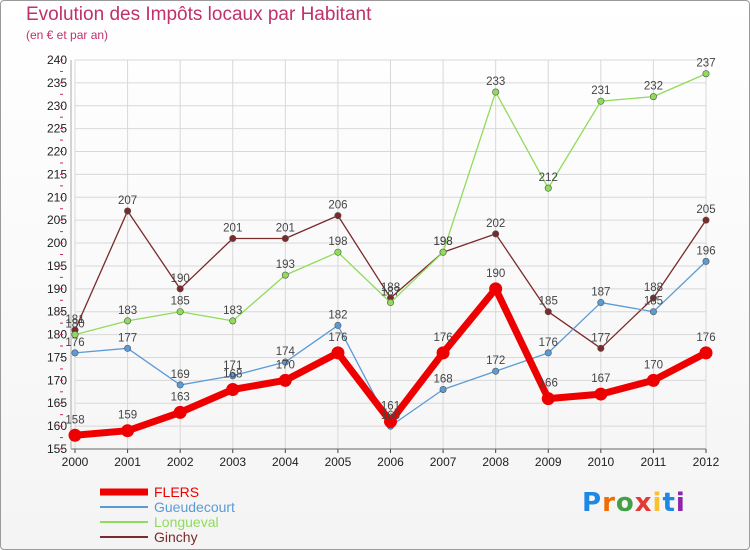 This screenshot has height=550, width=750. What do you see at coordinates (57, 380) in the screenshot?
I see `y-tick-label: 170` at bounding box center [57, 380].